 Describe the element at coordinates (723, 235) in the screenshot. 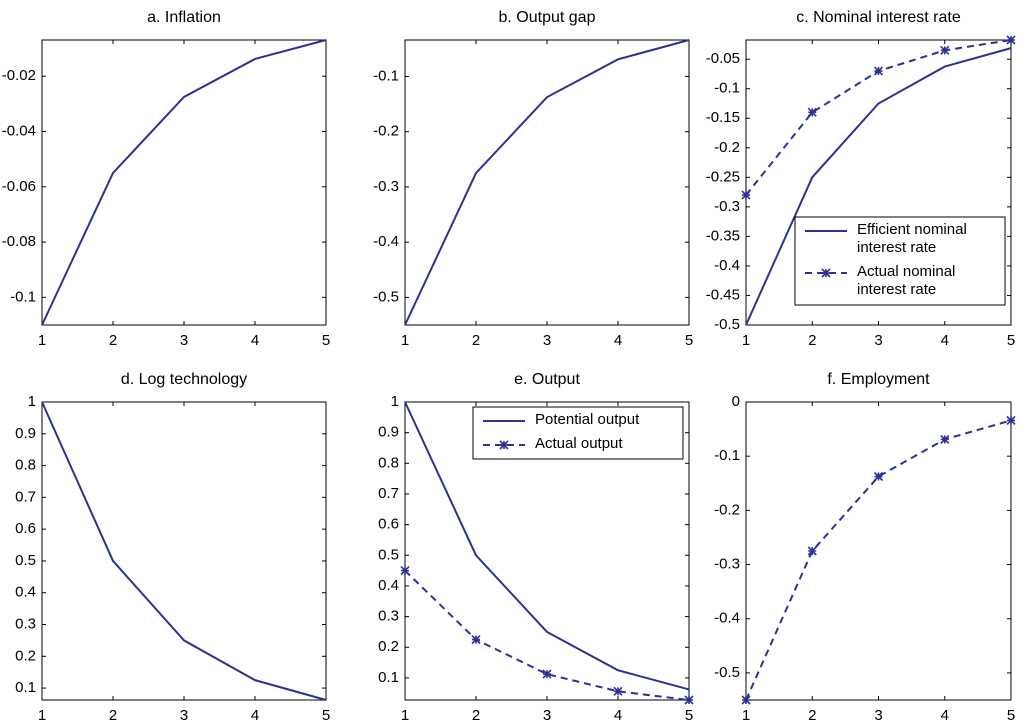

I see `y-tick-label: -0.35` at that location.